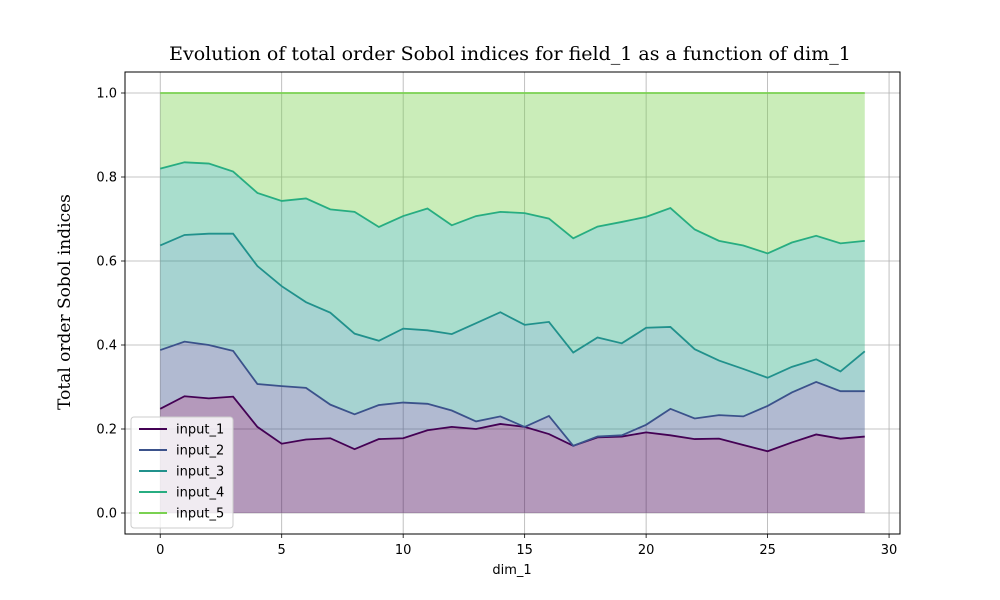 The height and width of the screenshot is (600, 1000). Describe the element at coordinates (767, 550) in the screenshot. I see `x-tick-label: 25` at that location.